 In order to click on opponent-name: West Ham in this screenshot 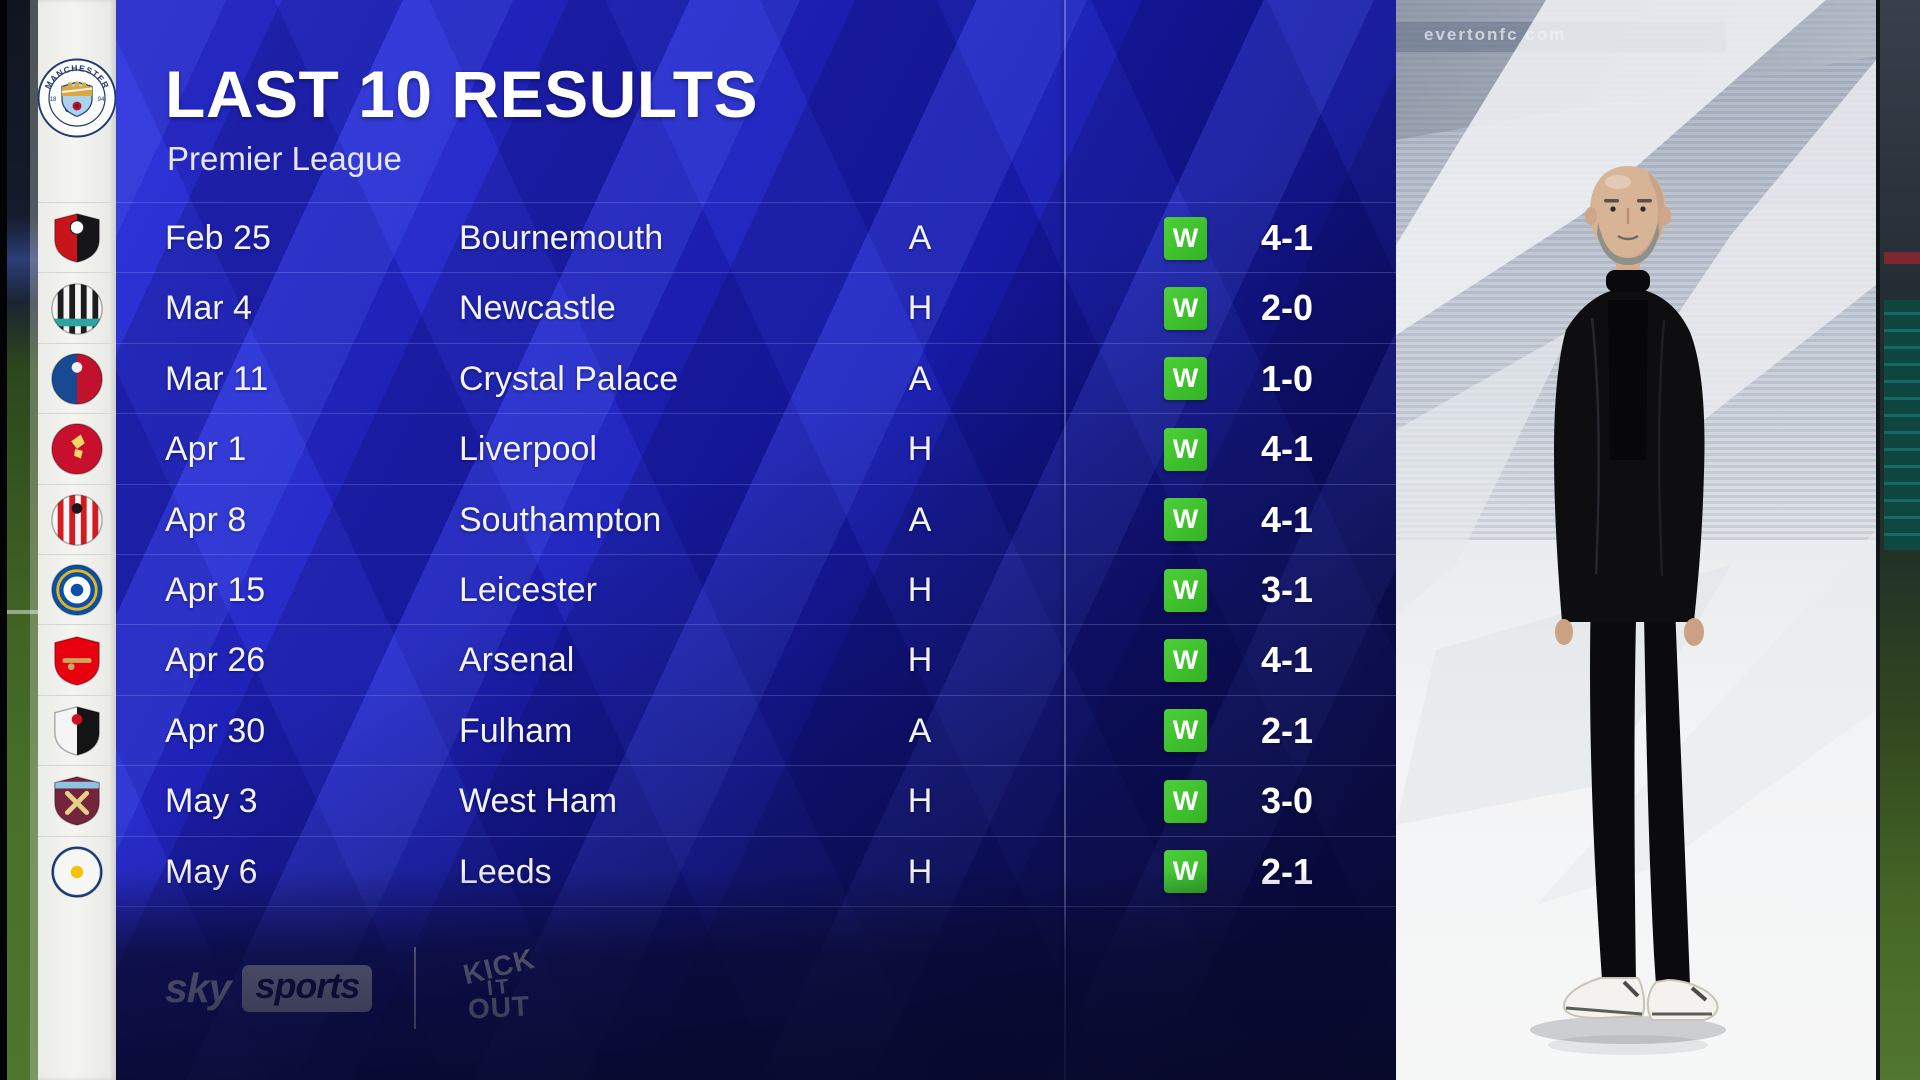, I will do `click(538, 801)`.